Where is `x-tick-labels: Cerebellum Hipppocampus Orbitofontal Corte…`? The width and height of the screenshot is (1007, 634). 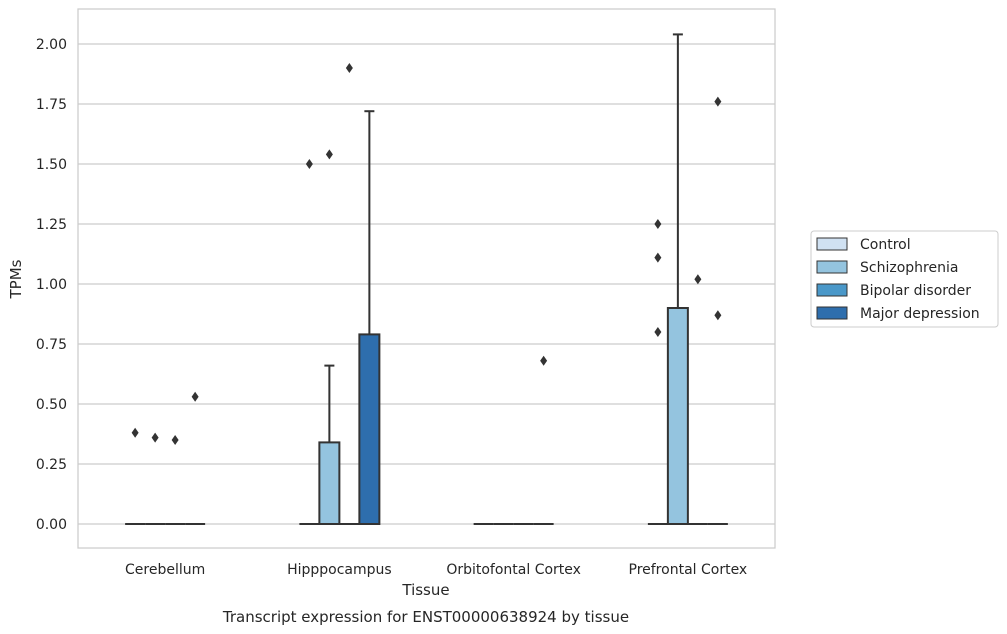
x-tick-labels: Cerebellum Hipppocampus Orbitofontal Corte… is located at coordinates (436, 570).